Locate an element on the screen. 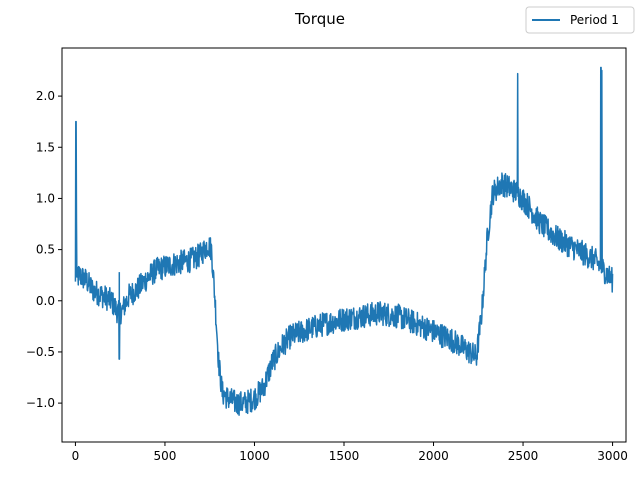  x-axis: 0 500 1000 1500 2000 2500 3000 is located at coordinates (350, 452).